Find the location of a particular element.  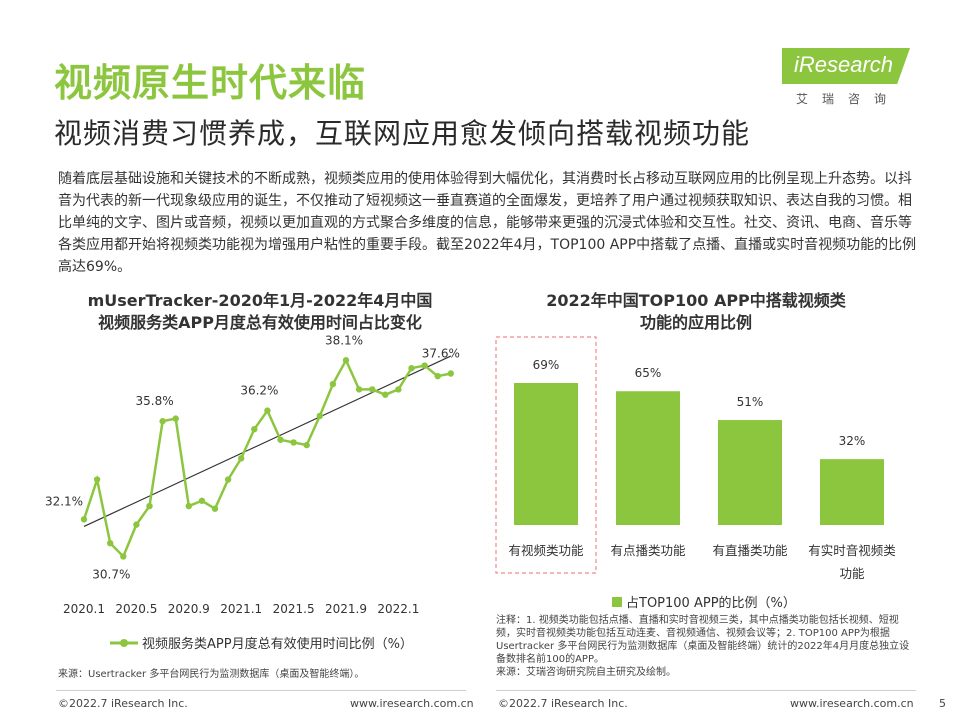

logo-badge is located at coordinates (846, 66).